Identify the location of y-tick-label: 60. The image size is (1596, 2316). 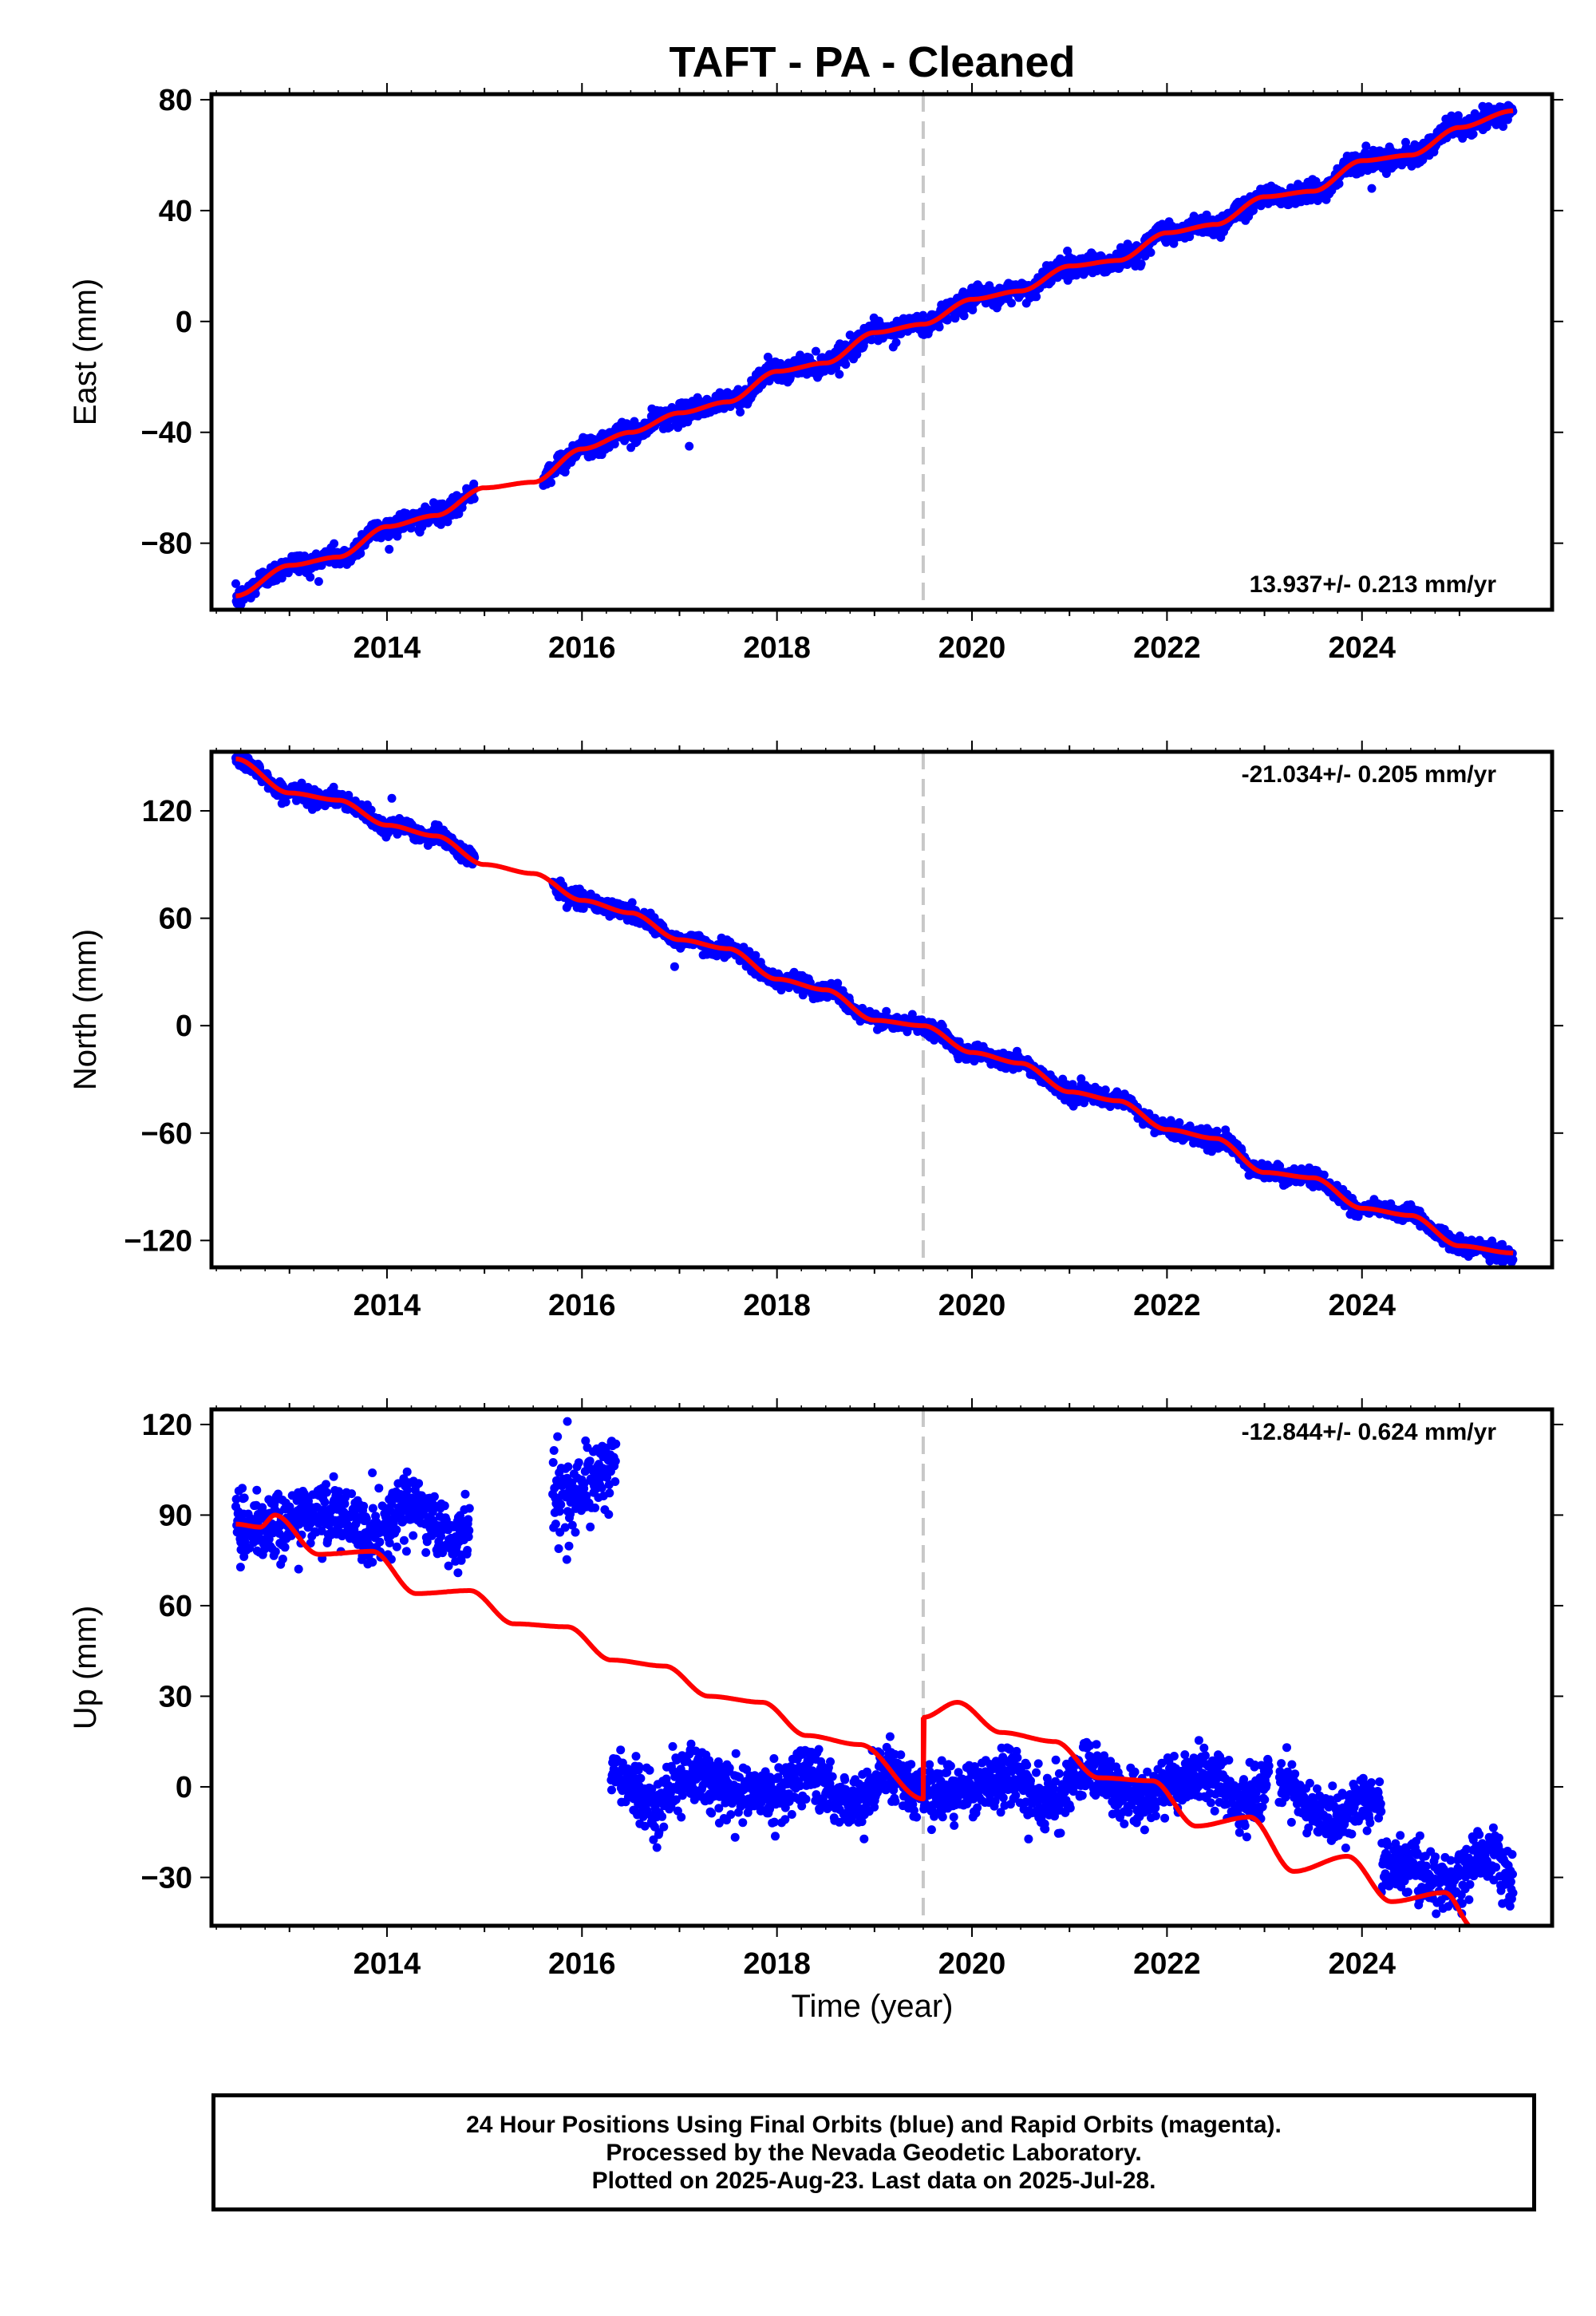
(175, 920).